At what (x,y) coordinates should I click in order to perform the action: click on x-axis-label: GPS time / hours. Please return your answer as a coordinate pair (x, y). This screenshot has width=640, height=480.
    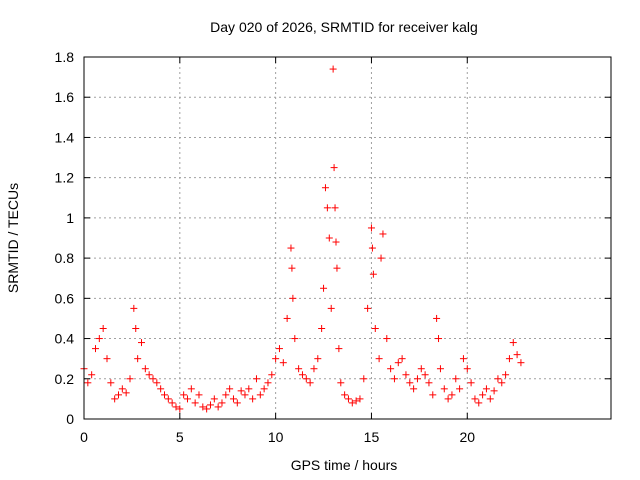
    Looking at the image, I should click on (344, 465).